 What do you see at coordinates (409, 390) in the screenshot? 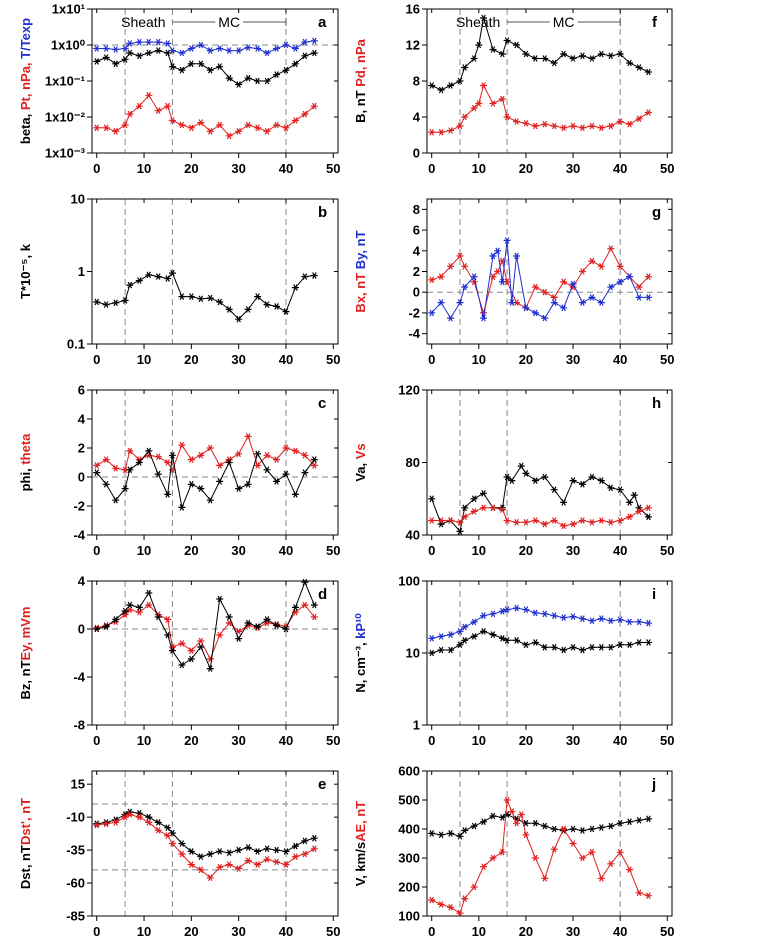
I see `y-tick-label: 120` at bounding box center [409, 390].